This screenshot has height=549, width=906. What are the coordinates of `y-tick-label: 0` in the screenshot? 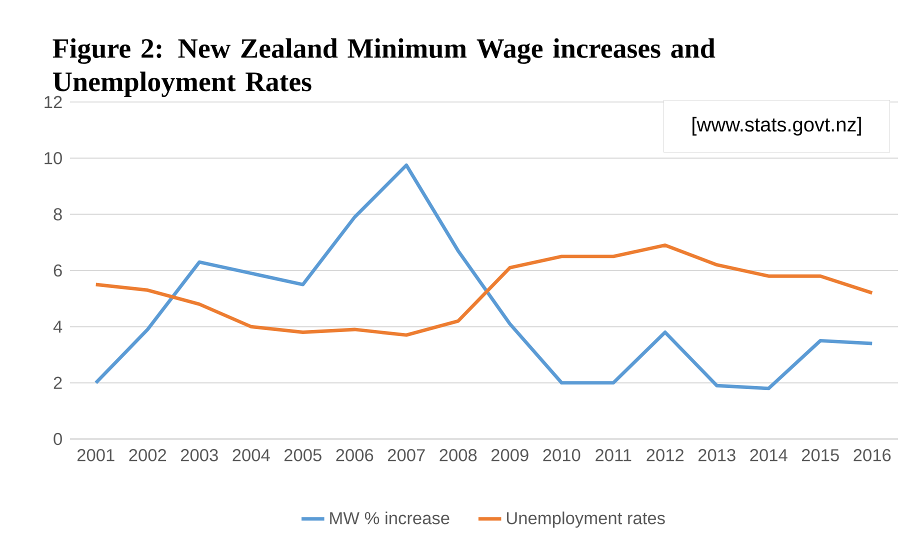 It's located at (58, 439).